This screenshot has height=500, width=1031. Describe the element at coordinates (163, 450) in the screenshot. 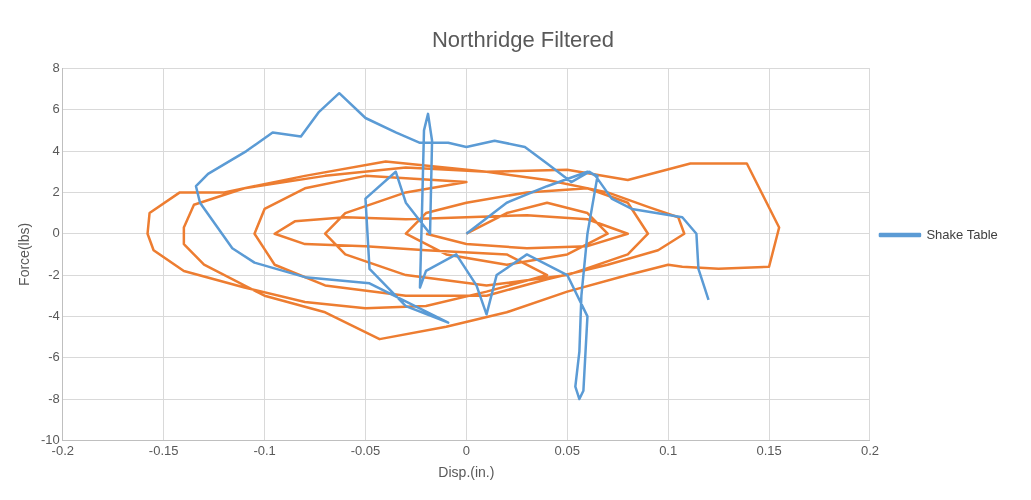

I see `x-tick-label: -0.15` at that location.